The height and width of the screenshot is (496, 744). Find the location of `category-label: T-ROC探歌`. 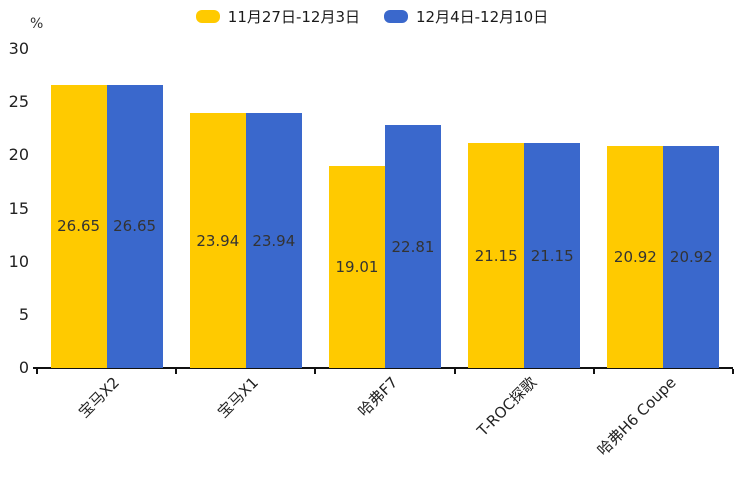

category-label: T-ROC探歌 is located at coordinates (507, 406).